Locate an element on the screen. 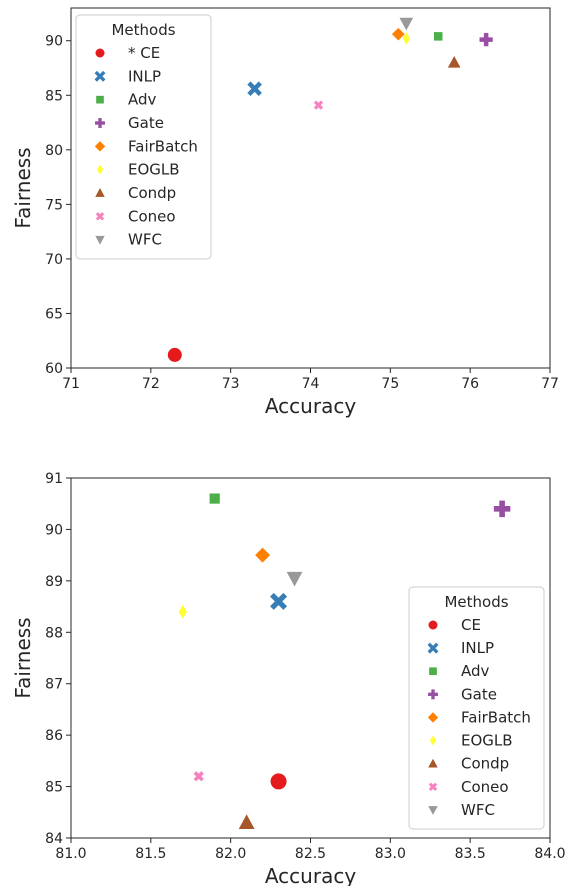 The width and height of the screenshot is (573, 886). y-tick-label: 65 is located at coordinates (54, 314).